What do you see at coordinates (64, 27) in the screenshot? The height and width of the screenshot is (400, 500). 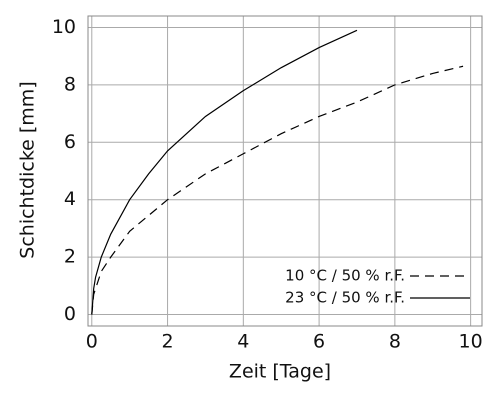 I see `y-tick-label: 10` at bounding box center [64, 27].